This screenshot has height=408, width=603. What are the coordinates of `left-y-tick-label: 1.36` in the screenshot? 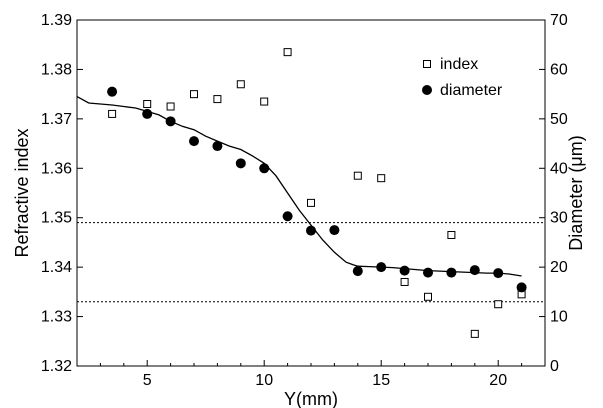 It's located at (56, 168).